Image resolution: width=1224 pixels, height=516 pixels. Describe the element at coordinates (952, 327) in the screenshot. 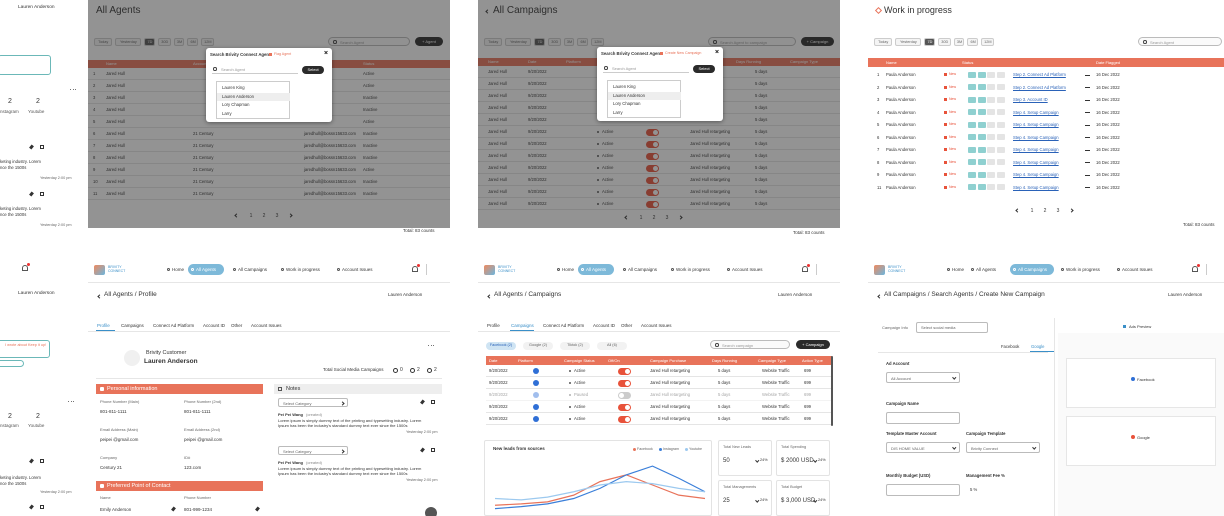

I see `social-select: Select social media` at that location.